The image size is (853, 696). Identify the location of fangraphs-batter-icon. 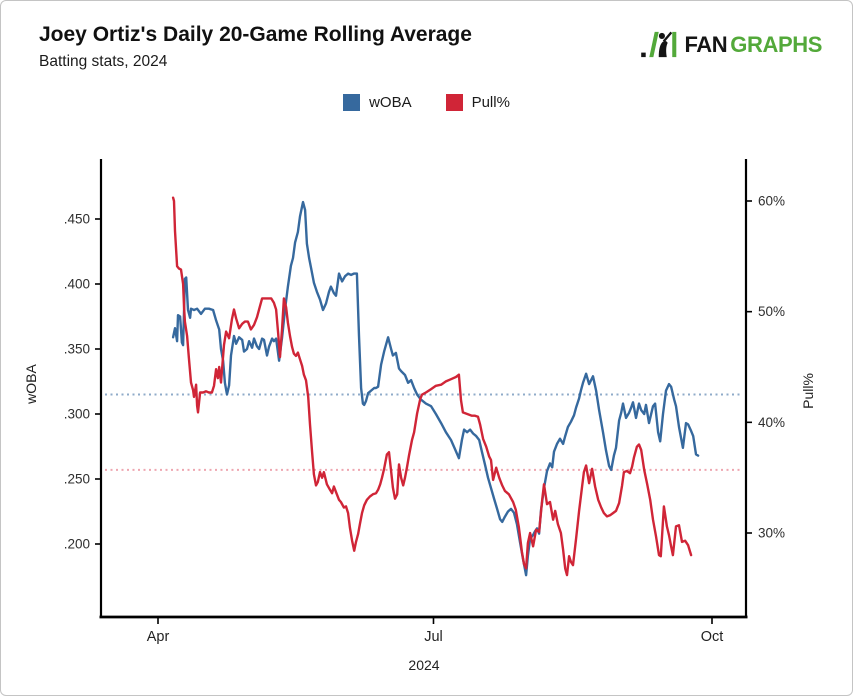
(659, 44).